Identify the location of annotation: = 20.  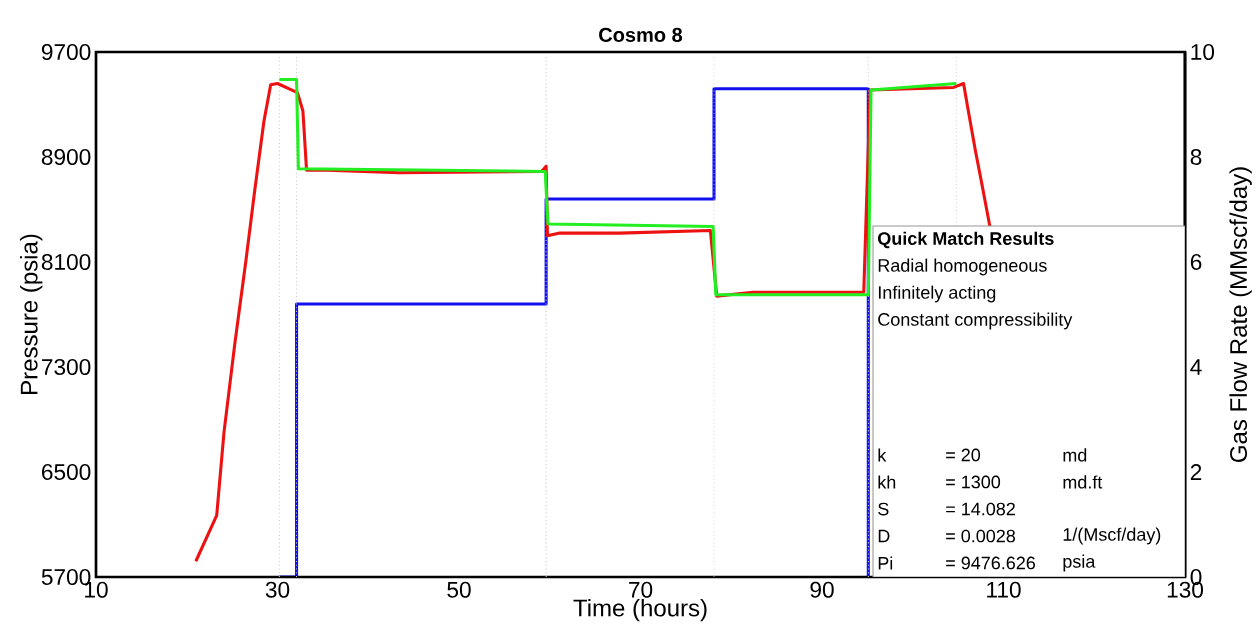
(963, 455).